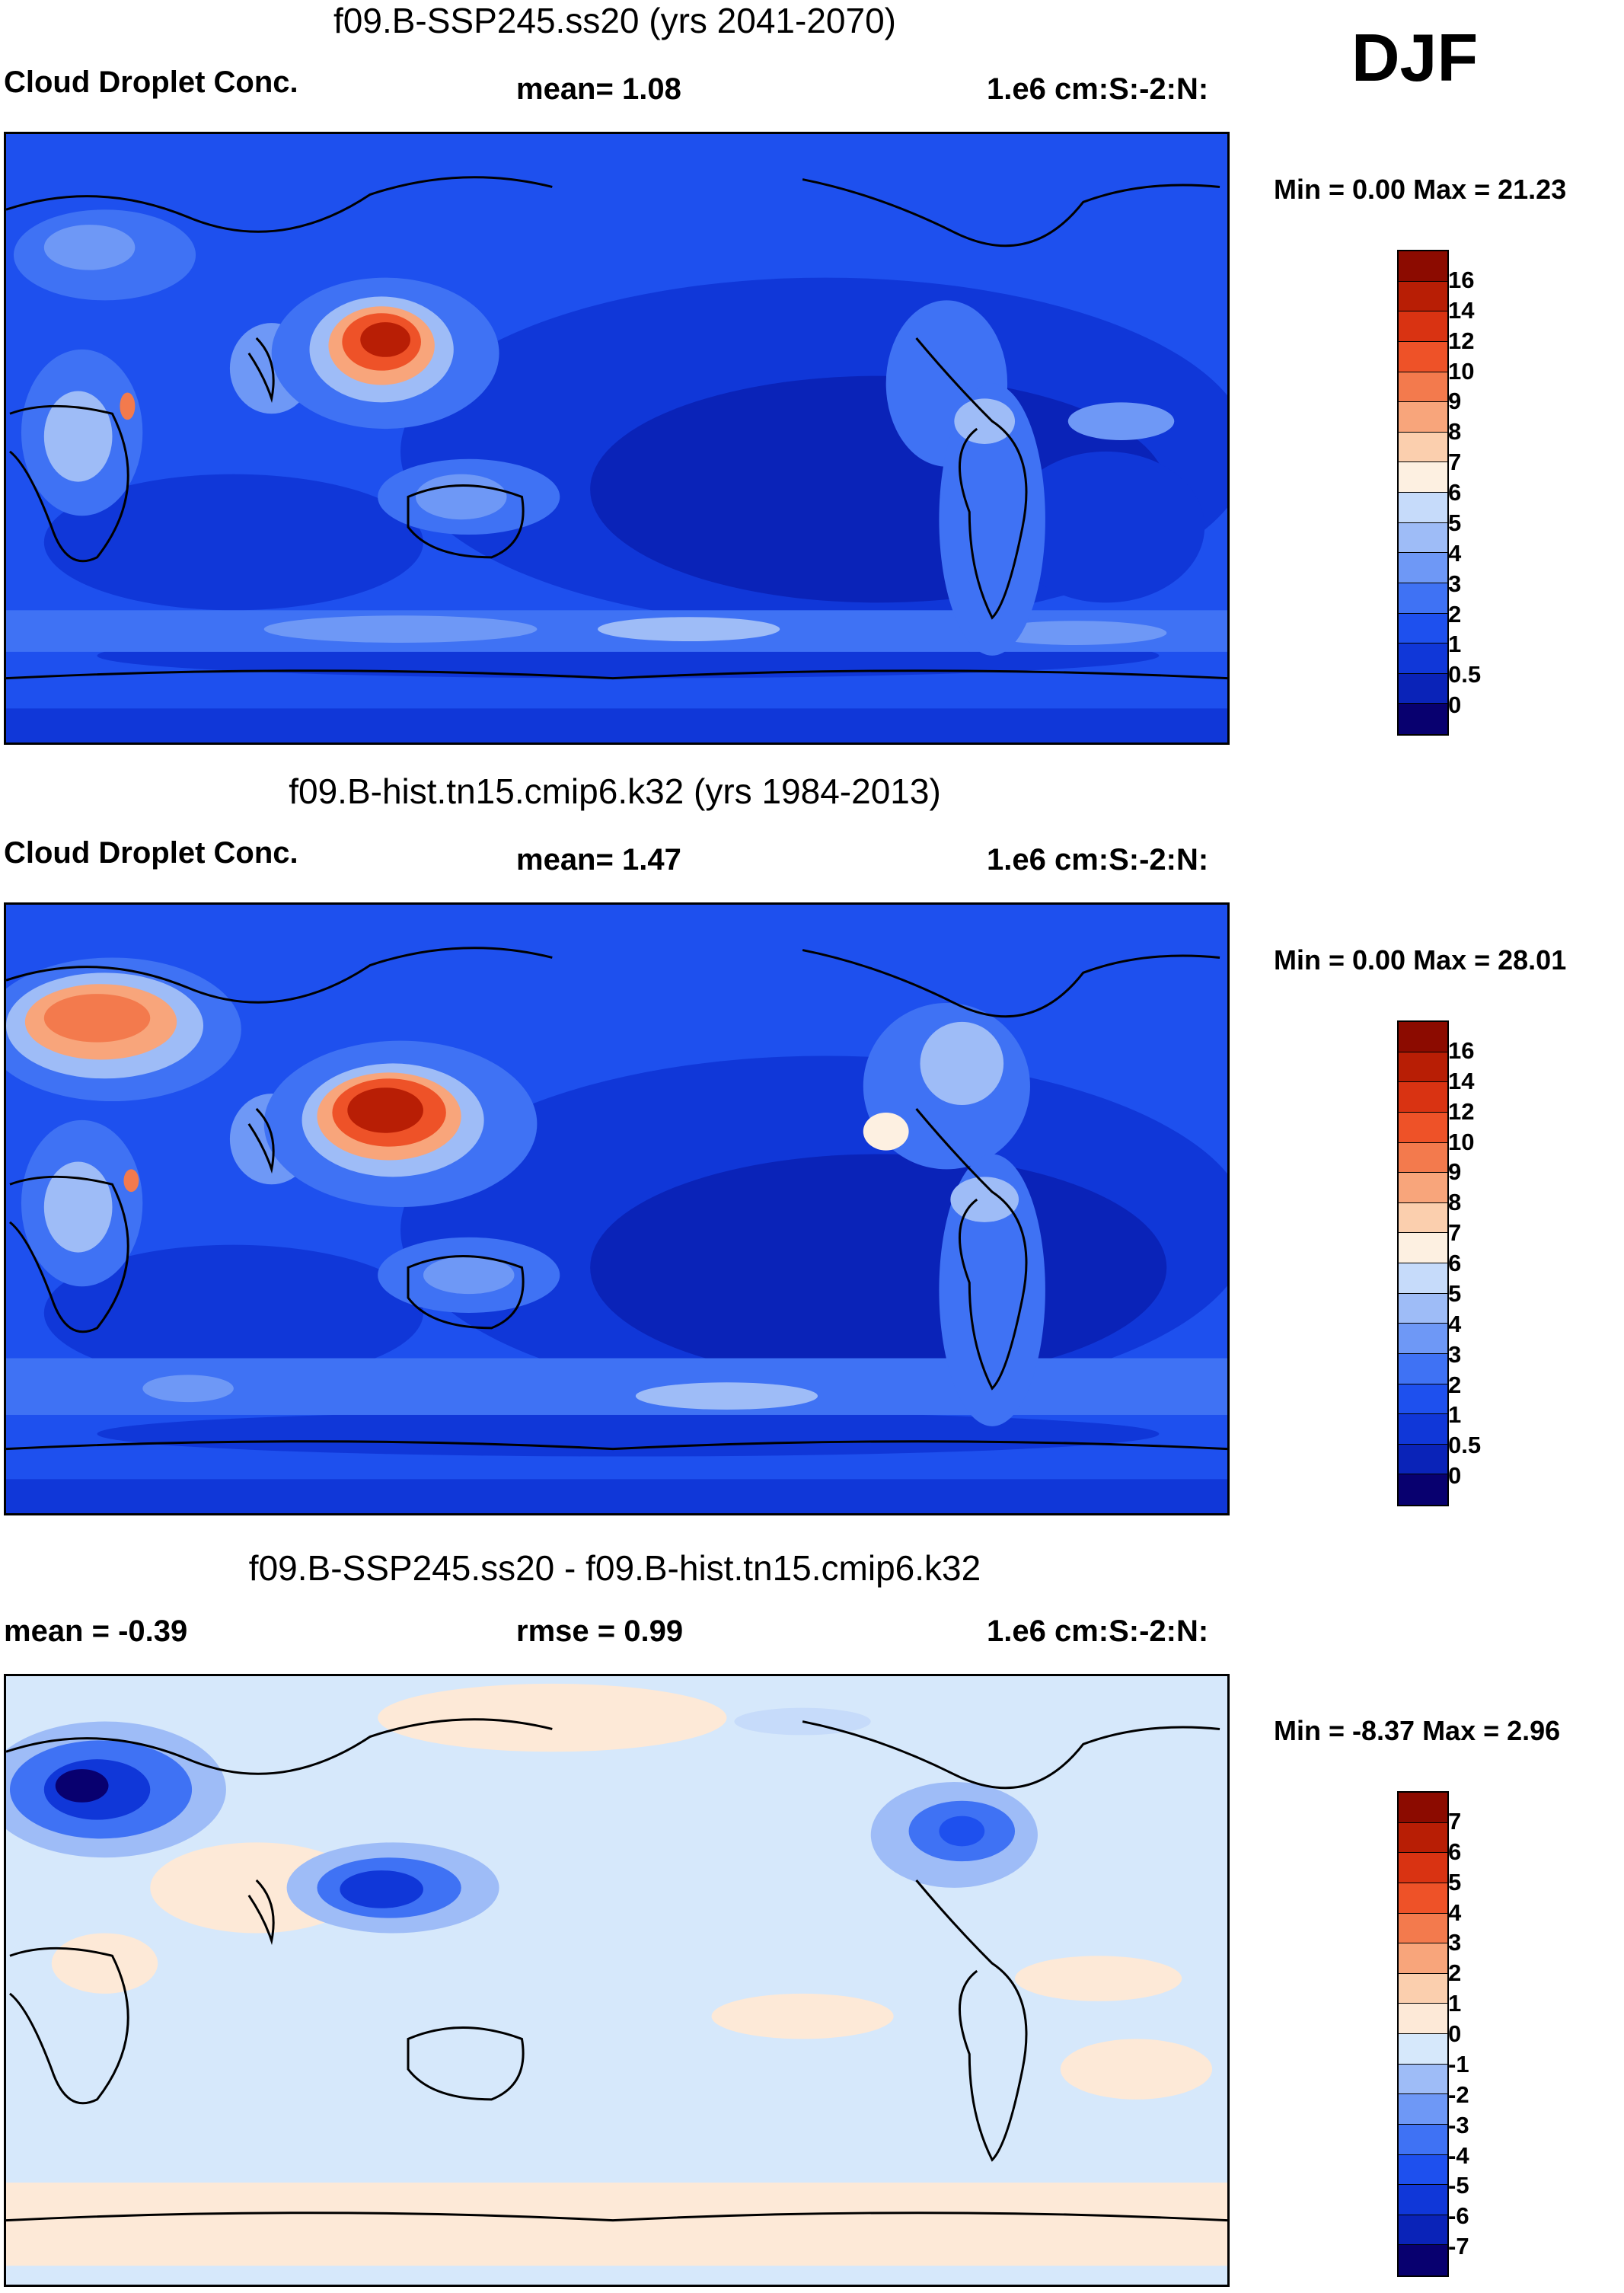 This screenshot has height=2293, width=1624. What do you see at coordinates (600, 1631) in the screenshot?
I see `panel-rmse-label: rmse = 0.99` at bounding box center [600, 1631].